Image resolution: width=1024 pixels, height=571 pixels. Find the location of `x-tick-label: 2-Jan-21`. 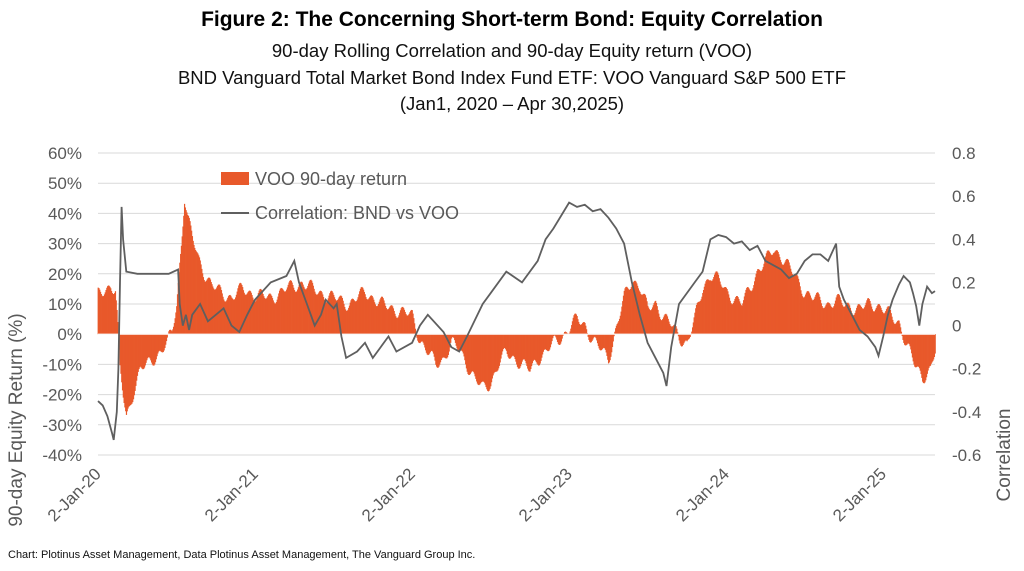

x-tick-label: 2-Jan-21 is located at coordinates (231, 494).